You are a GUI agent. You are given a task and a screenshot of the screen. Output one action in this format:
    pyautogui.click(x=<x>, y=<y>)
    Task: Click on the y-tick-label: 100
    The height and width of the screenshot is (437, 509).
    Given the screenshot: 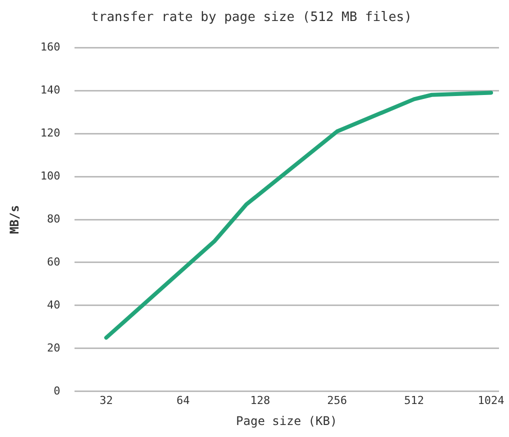 What is the action you would take?
    pyautogui.click(x=50, y=175)
    